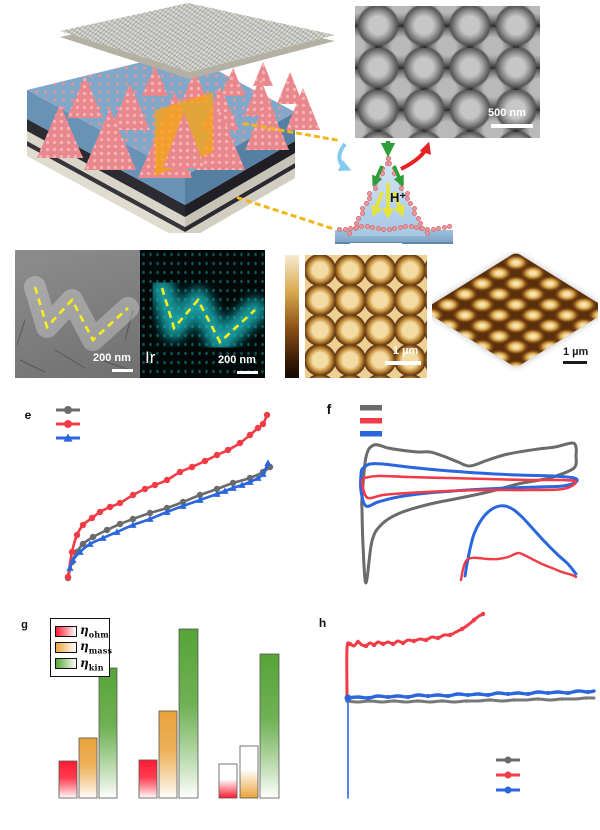 The width and height of the screenshot is (600, 830). Describe the element at coordinates (507, 113) in the screenshot. I see `scale-label: 500 nm` at that location.